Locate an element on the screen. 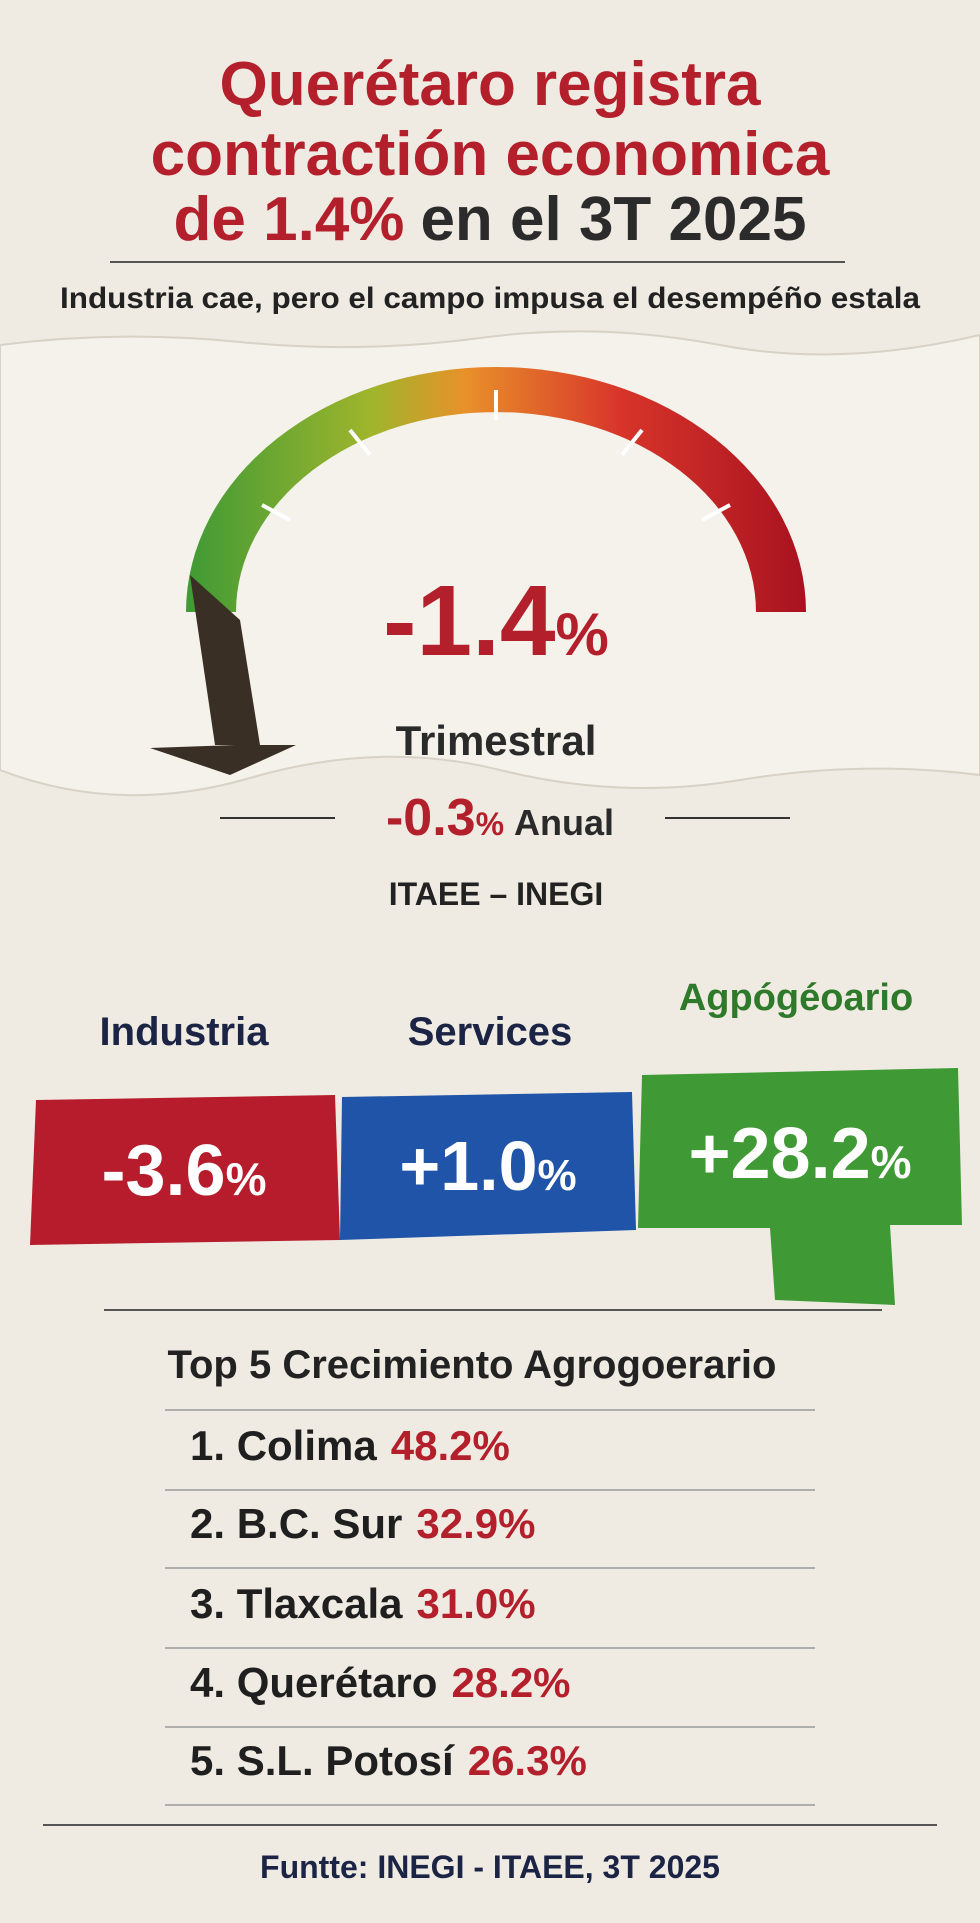 This screenshot has height=1923, width=980. top5-row: 4. Querétaro 28.2% is located at coordinates (380, 1682).